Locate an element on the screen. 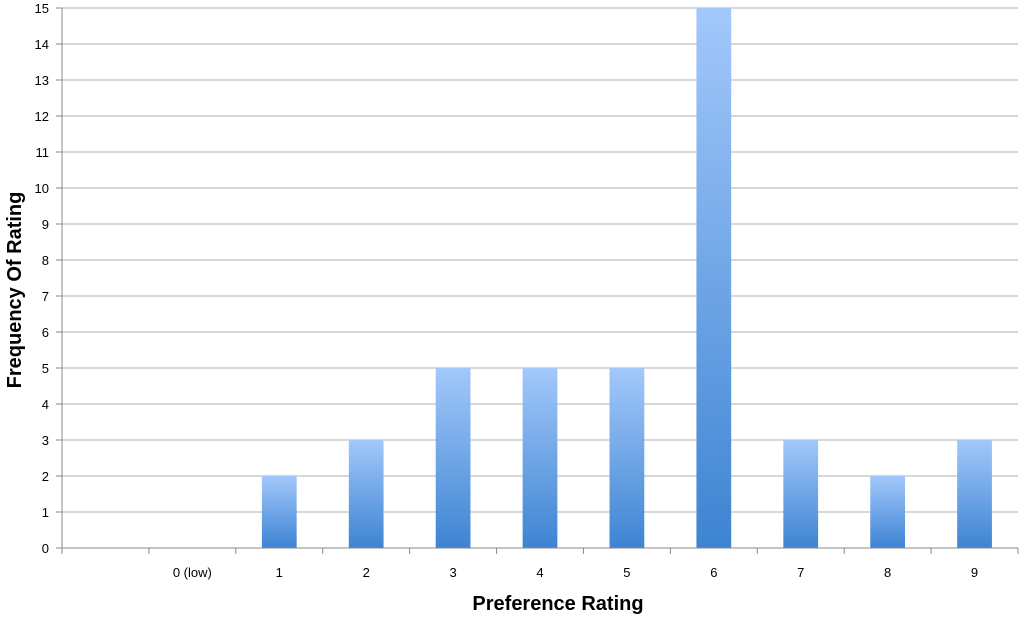 The height and width of the screenshot is (620, 1024). x-tick-label: 1 is located at coordinates (279, 572).